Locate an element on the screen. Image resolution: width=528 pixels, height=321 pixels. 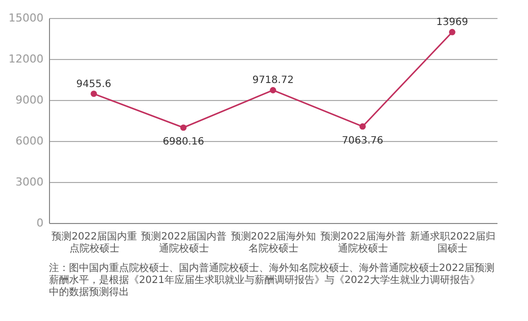
y-tick-label: 12000 is located at coordinates (26, 59).